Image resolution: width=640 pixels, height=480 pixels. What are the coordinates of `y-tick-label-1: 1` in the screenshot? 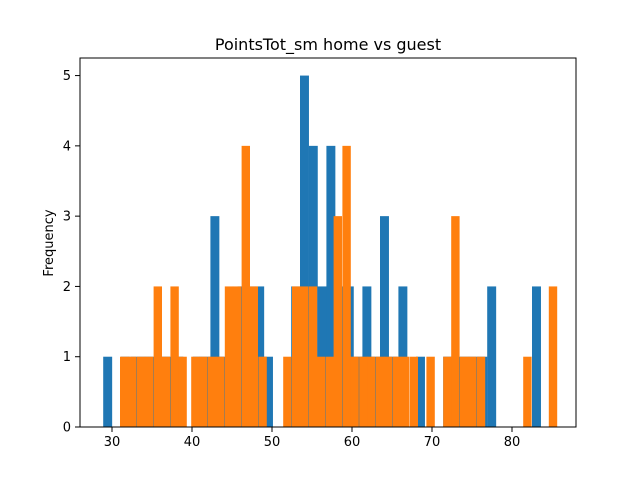 It's located at (67, 357).